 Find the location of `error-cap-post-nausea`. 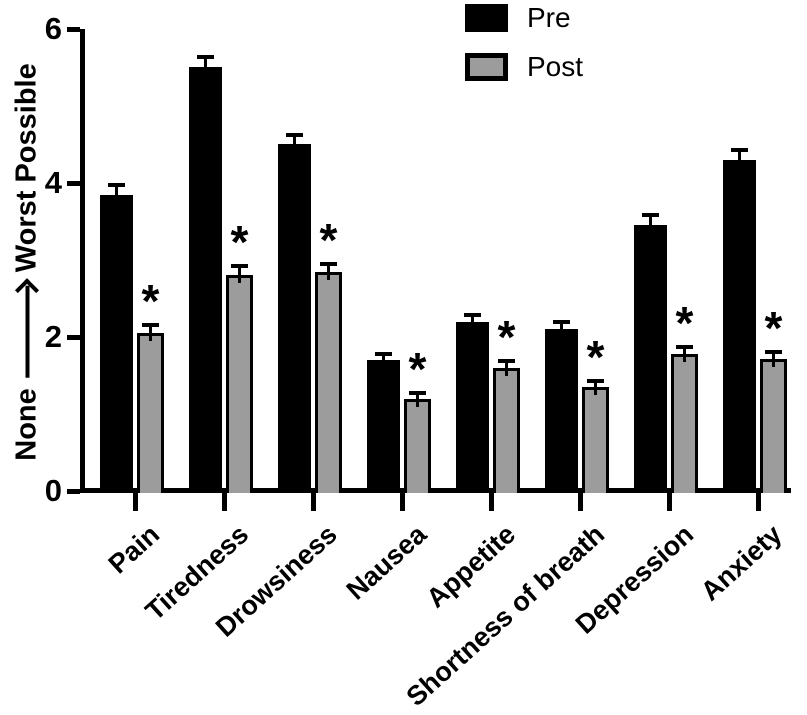

error-cap-post-nausea is located at coordinates (417, 393).